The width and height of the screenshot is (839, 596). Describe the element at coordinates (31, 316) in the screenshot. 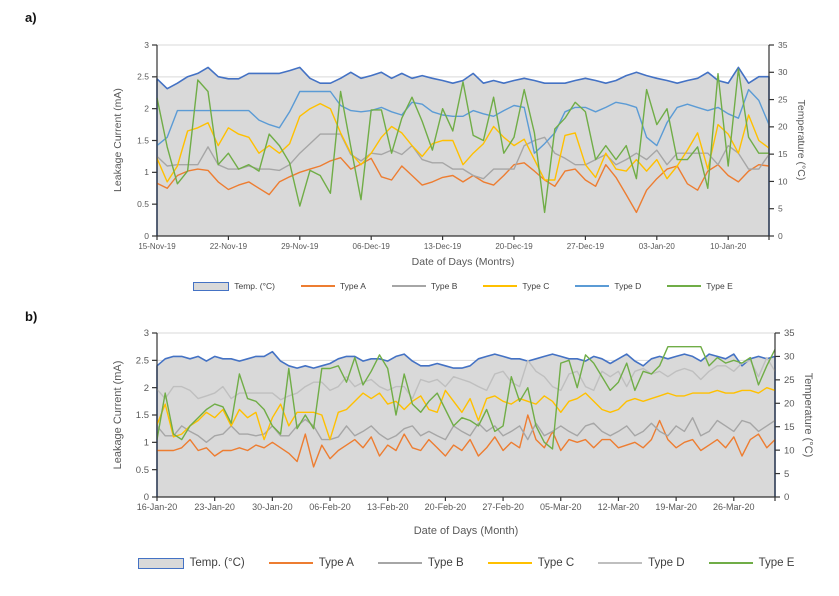

I see `panel-b-label: b)` at that location.